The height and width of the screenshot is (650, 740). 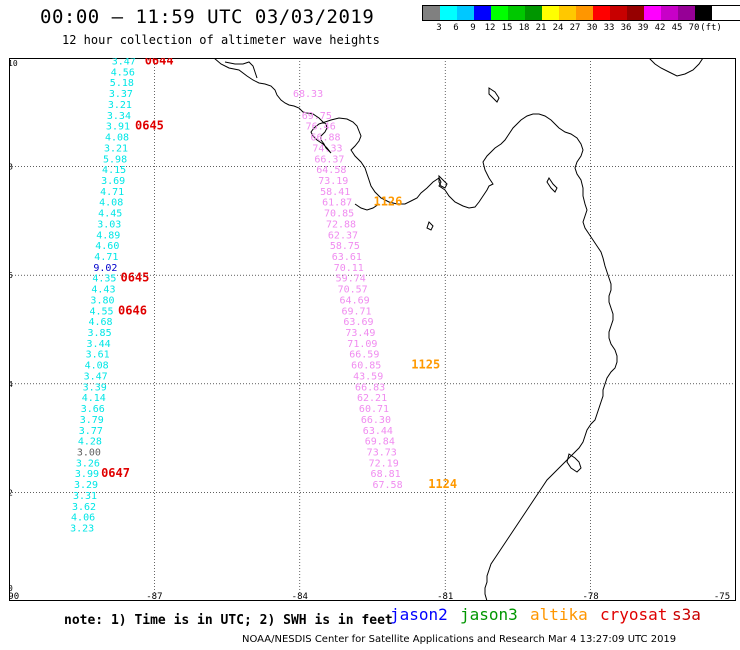 I want to click on pass-time-label: 0644, so click(x=159, y=63).